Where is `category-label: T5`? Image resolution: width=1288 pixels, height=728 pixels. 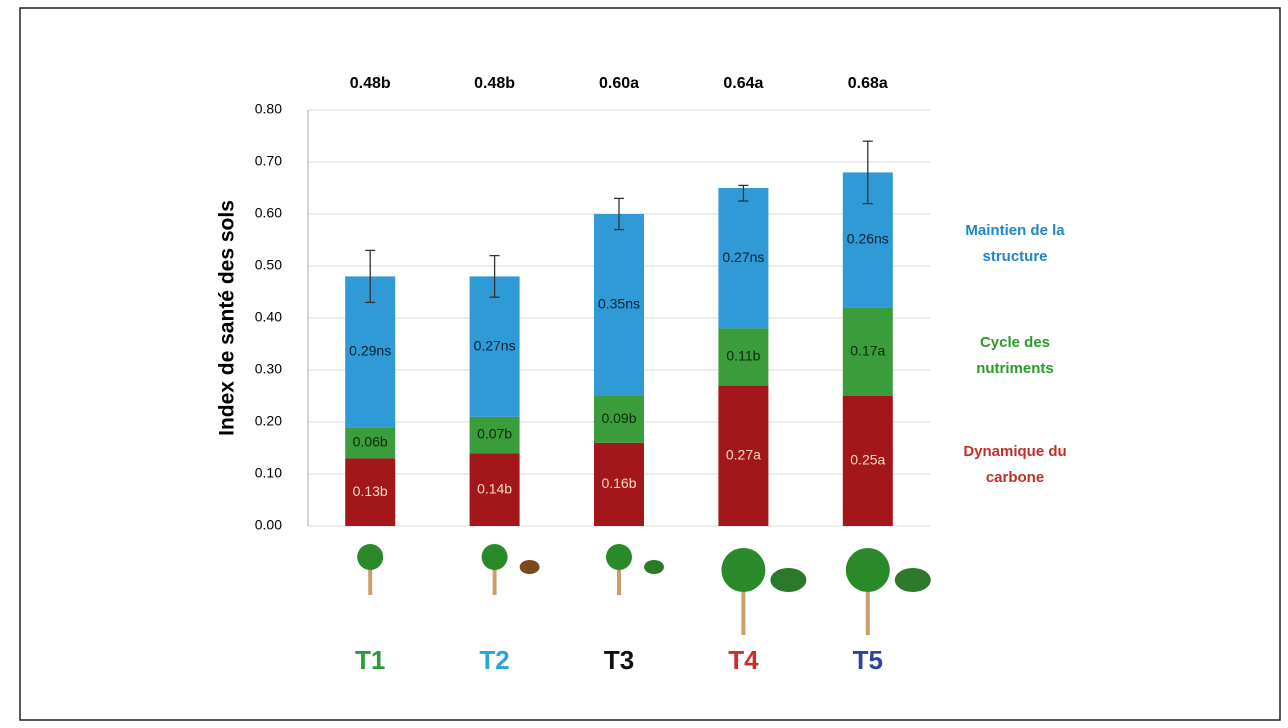
category-label: T5 is located at coordinates (868, 660).